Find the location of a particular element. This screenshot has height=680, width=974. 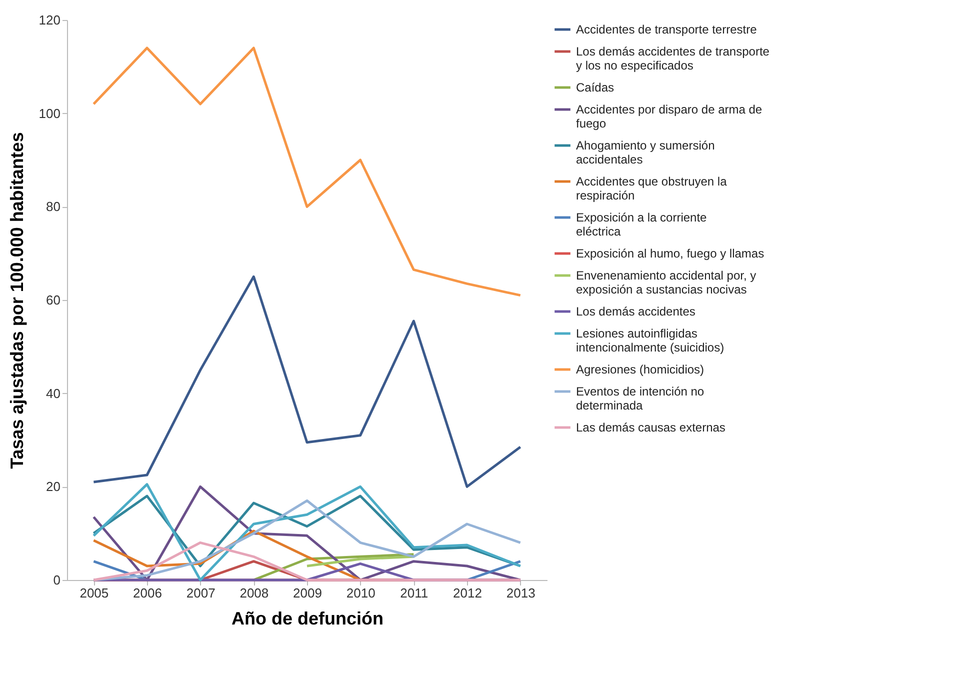

x-tick-label: 2013 is located at coordinates (521, 593).